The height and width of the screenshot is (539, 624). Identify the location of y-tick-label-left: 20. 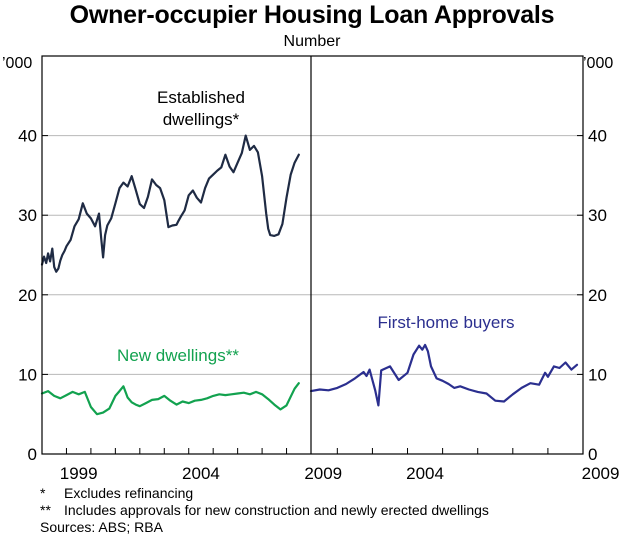
(27, 295).